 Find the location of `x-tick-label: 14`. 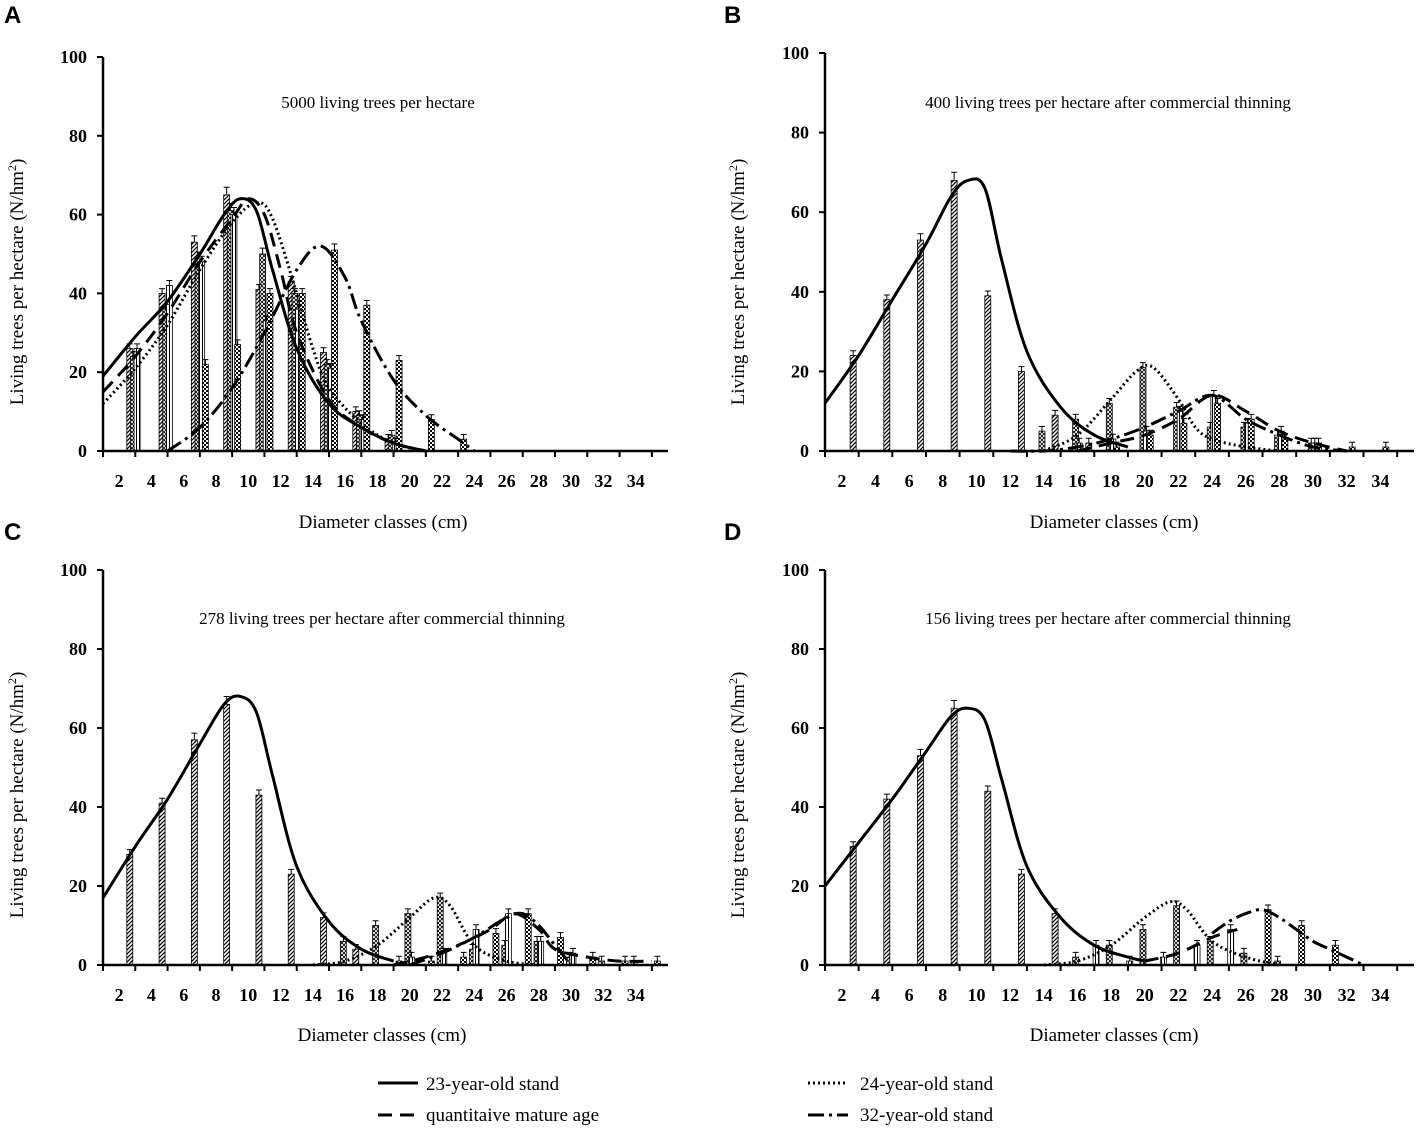

x-tick-label: 14 is located at coordinates (1044, 995).